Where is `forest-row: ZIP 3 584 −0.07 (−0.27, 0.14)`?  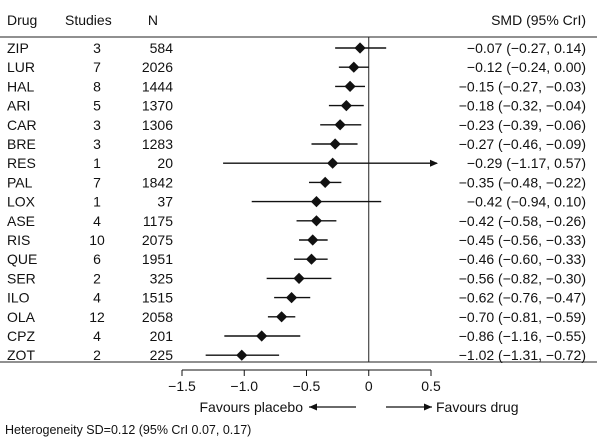
forest-row: ZIP 3 584 −0.07 (−0.27, 0.14) is located at coordinates (296, 48).